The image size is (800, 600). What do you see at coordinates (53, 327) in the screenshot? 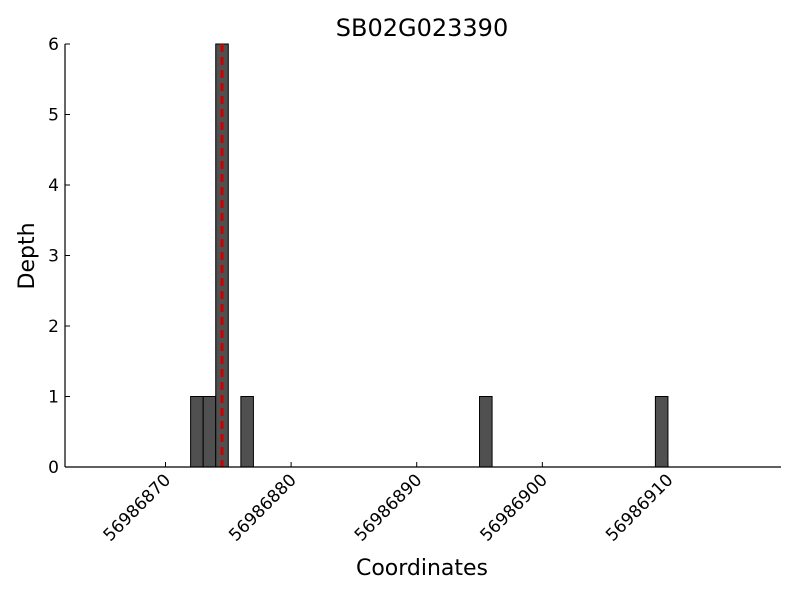
I see `y-tick-label: 2` at bounding box center [53, 327].